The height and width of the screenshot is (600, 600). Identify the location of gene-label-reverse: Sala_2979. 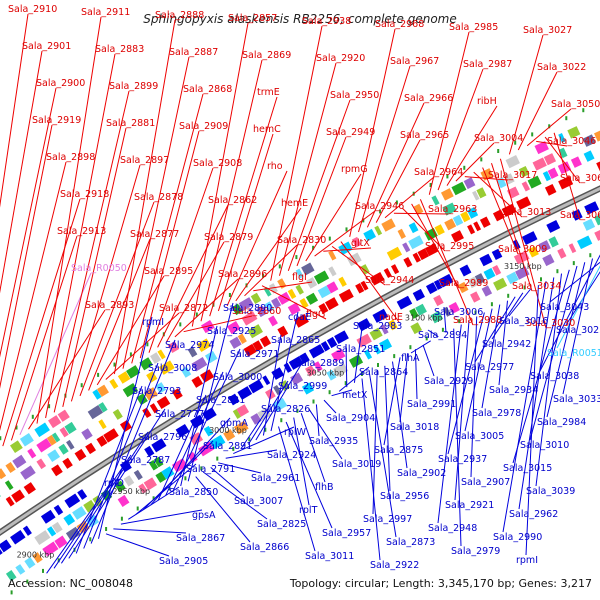
(475, 551).